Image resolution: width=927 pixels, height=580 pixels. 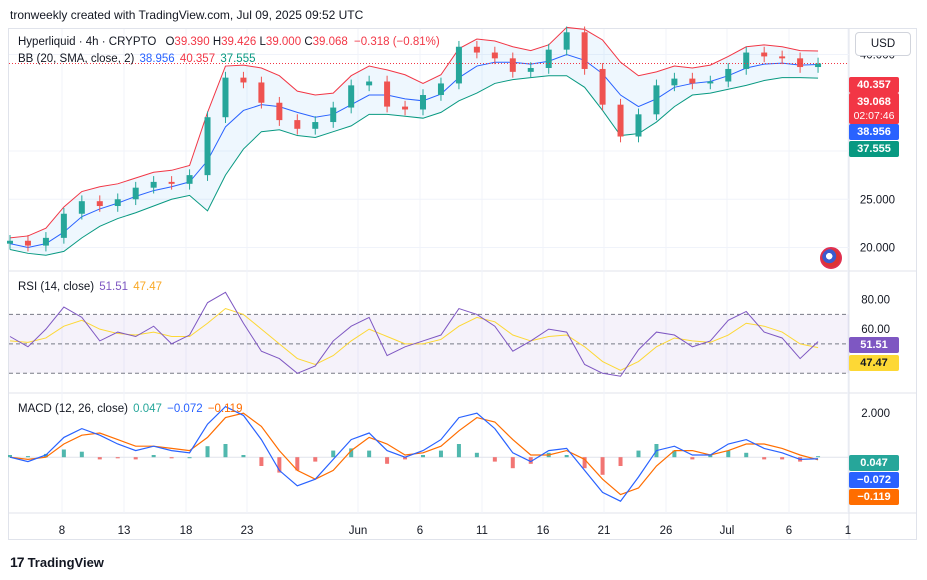 What do you see at coordinates (148, 287) in the screenshot?
I see `rsi-ma-value: 47.47` at bounding box center [148, 287].